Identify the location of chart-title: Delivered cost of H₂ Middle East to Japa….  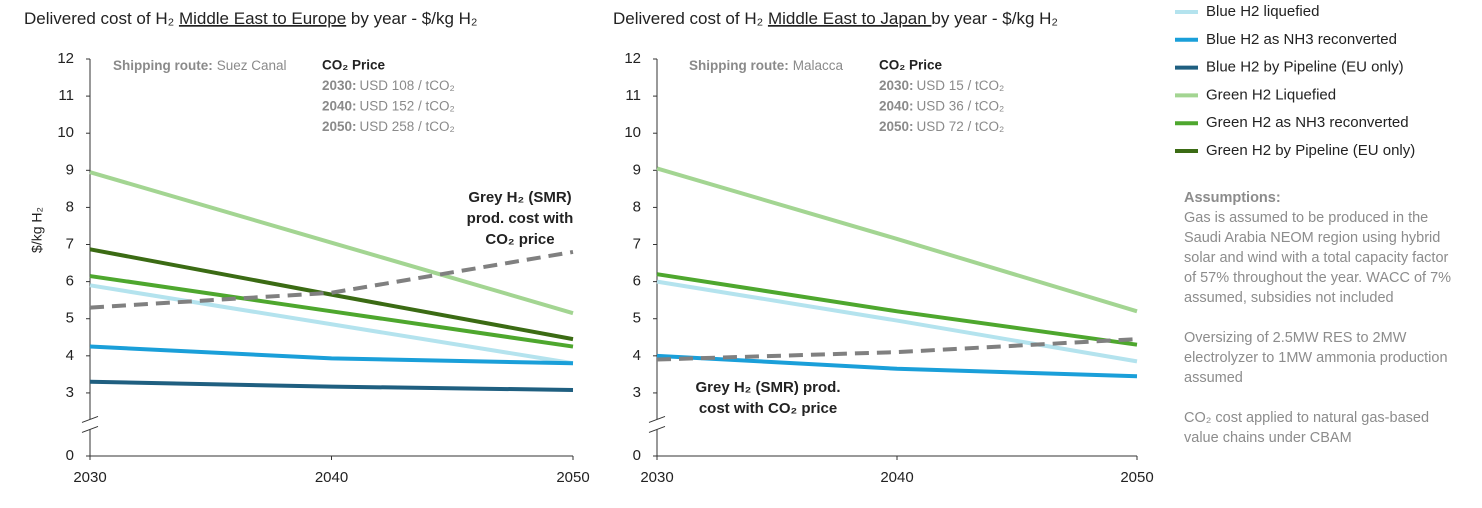
(835, 18).